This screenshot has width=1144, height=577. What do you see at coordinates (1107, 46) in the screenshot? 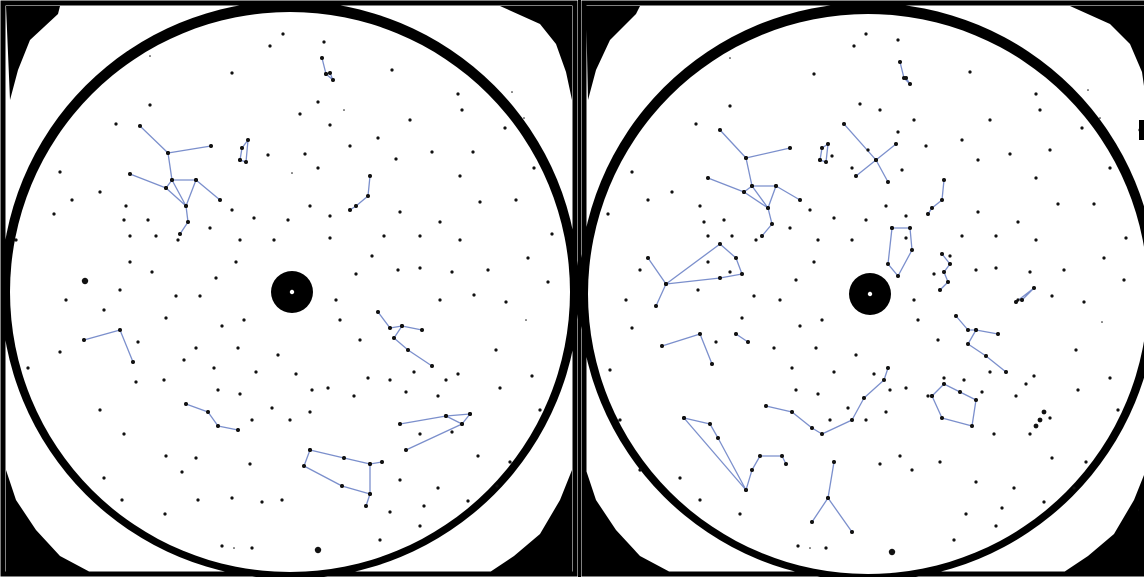
I see `right-rim-corner-tr` at bounding box center [1107, 46].